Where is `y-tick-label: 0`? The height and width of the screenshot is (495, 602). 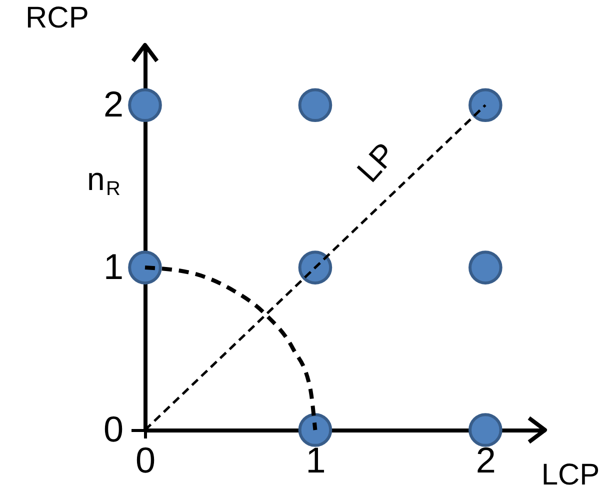
y-tick-label: 0 is located at coordinates (113, 429).